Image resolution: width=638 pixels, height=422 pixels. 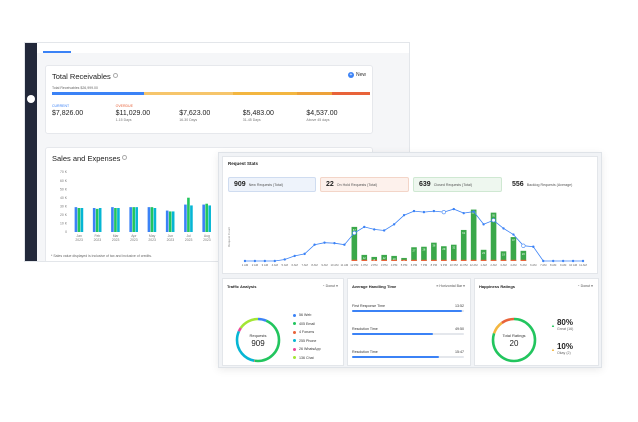 What do you see at coordinates (258, 340) in the screenshot?
I see `traffic-donut-segment` at bounding box center [258, 340].